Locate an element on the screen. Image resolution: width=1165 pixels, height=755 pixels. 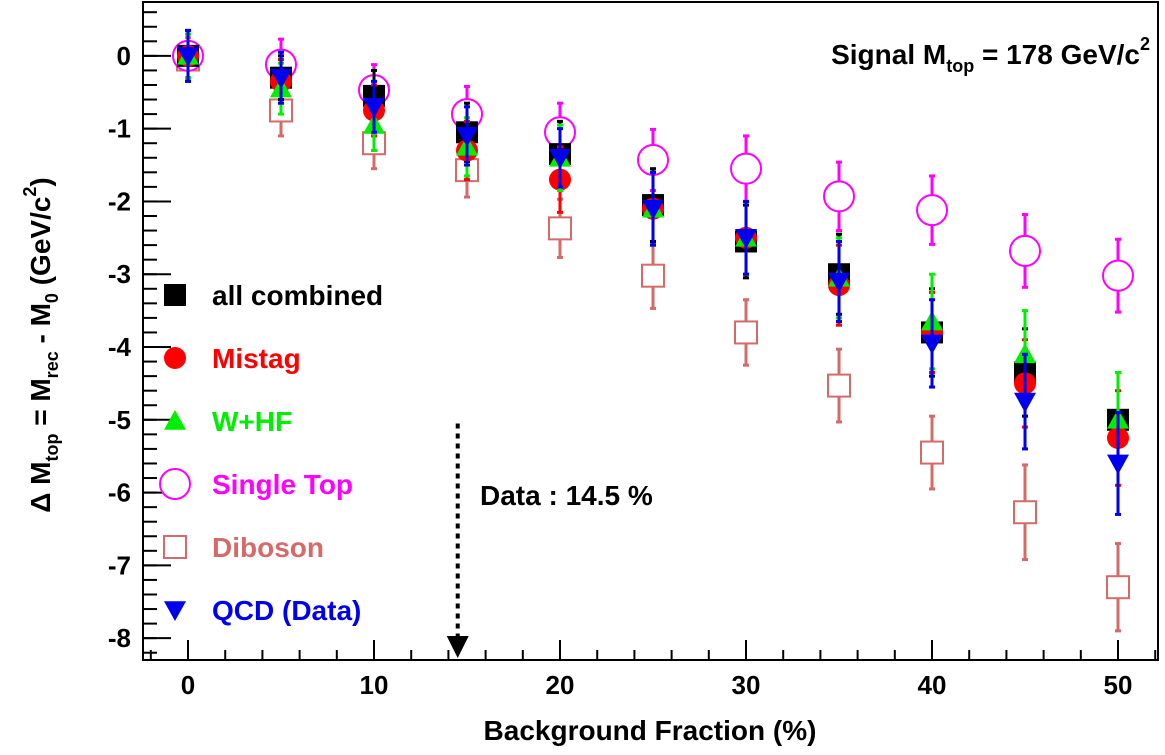
legend-label: Mistag is located at coordinates (256, 358).